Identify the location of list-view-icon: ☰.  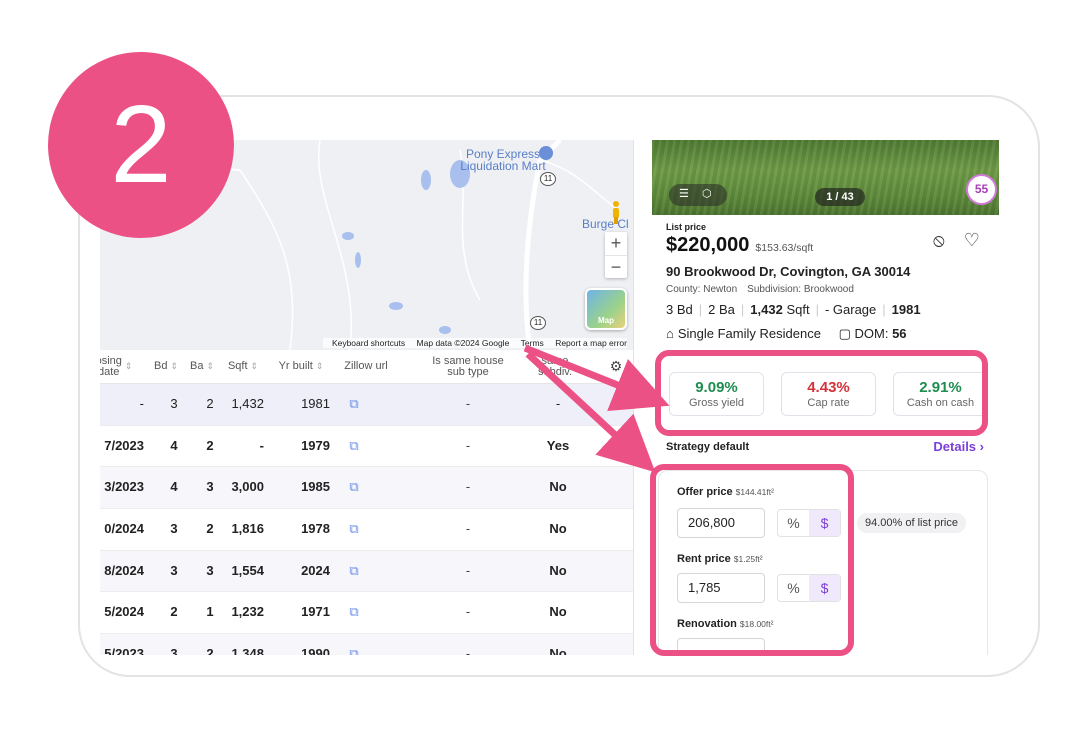
(684, 194).